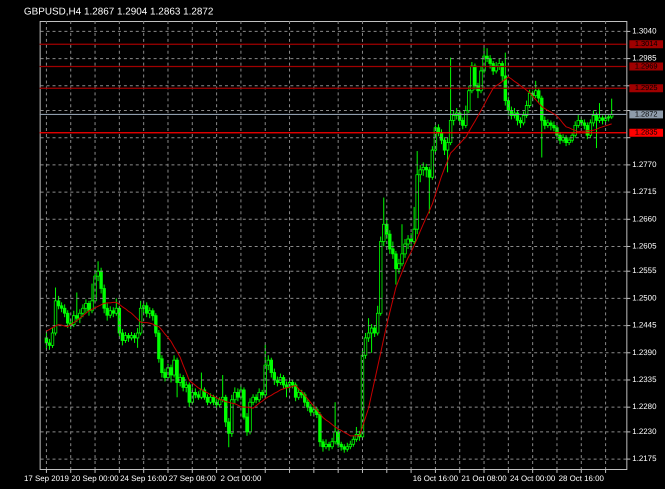 Image resolution: width=665 pixels, height=499 pixels. What do you see at coordinates (645, 219) in the screenshot?
I see `y-tick-label: 1.2660` at bounding box center [645, 219].